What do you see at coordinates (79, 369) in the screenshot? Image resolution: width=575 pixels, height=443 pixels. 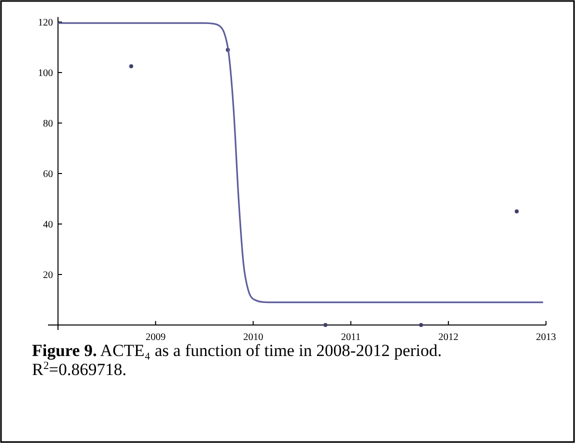 I see `text: R$^{2}$=0.869718.` at bounding box center [79, 369].